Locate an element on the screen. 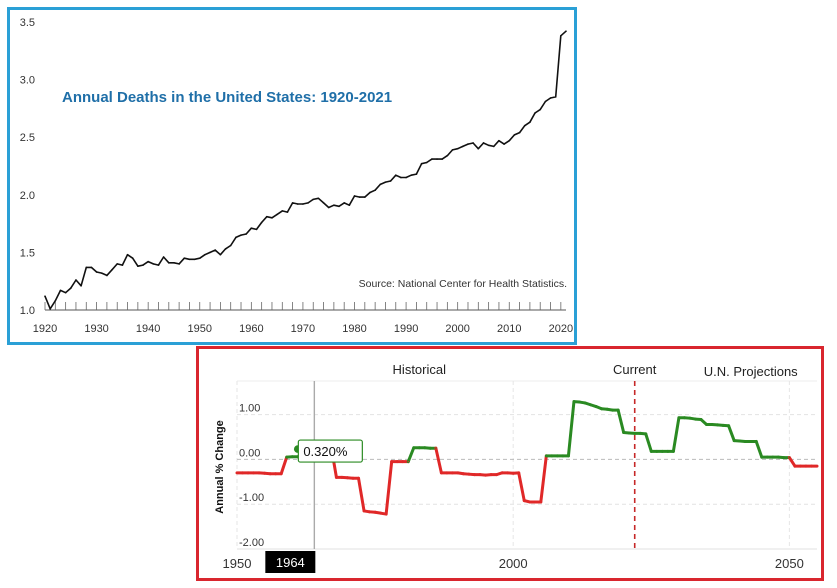 This screenshot has width=837, height=588. y-tick-label: -2.00 is located at coordinates (251, 543).